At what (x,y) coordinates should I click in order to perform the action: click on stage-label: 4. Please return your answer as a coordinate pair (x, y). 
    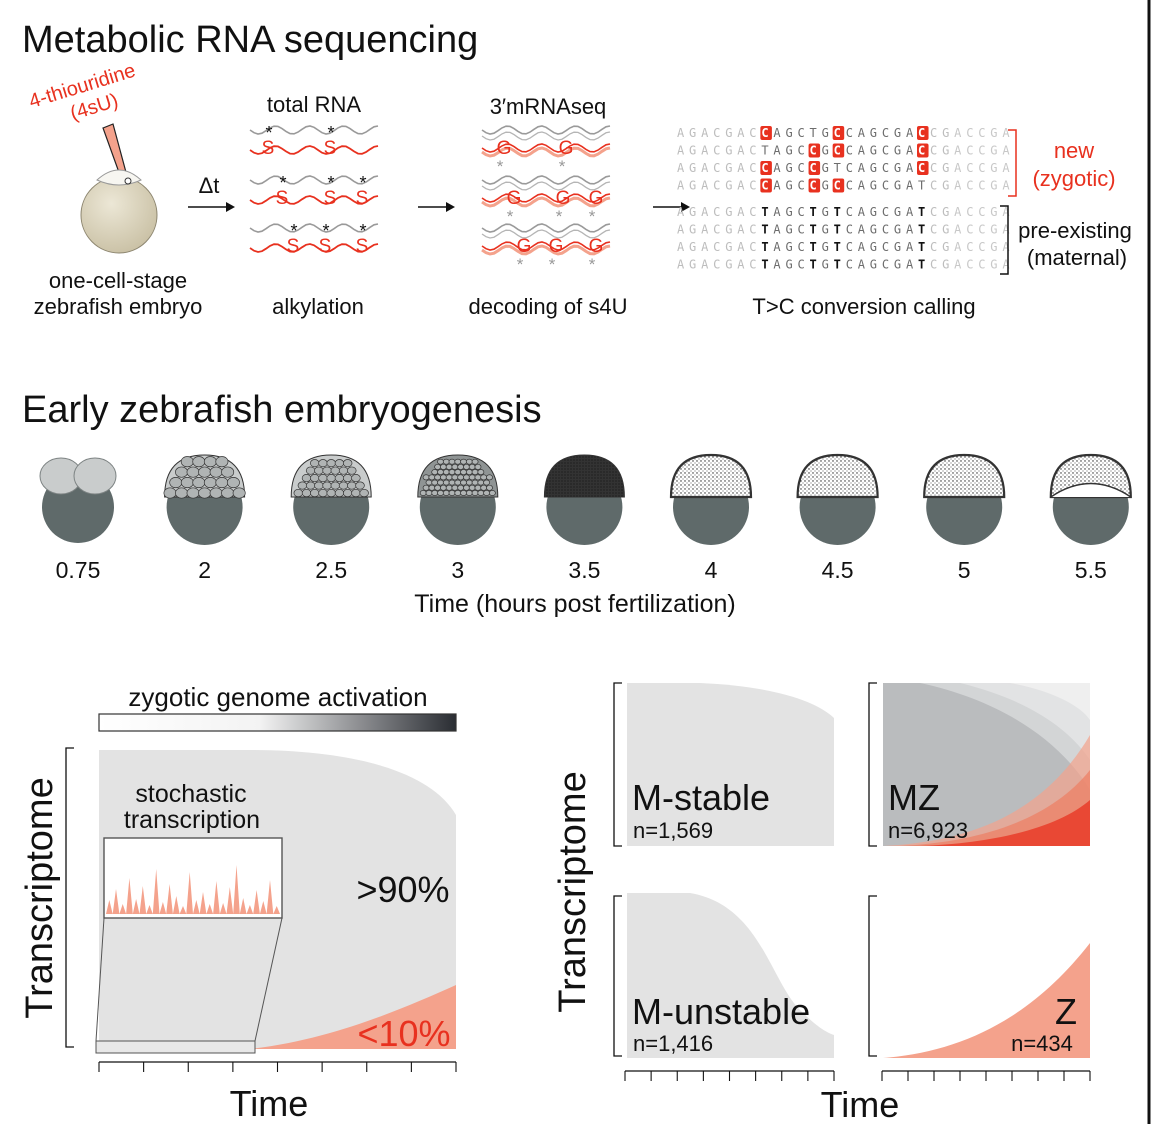
    Looking at the image, I should click on (711, 570).